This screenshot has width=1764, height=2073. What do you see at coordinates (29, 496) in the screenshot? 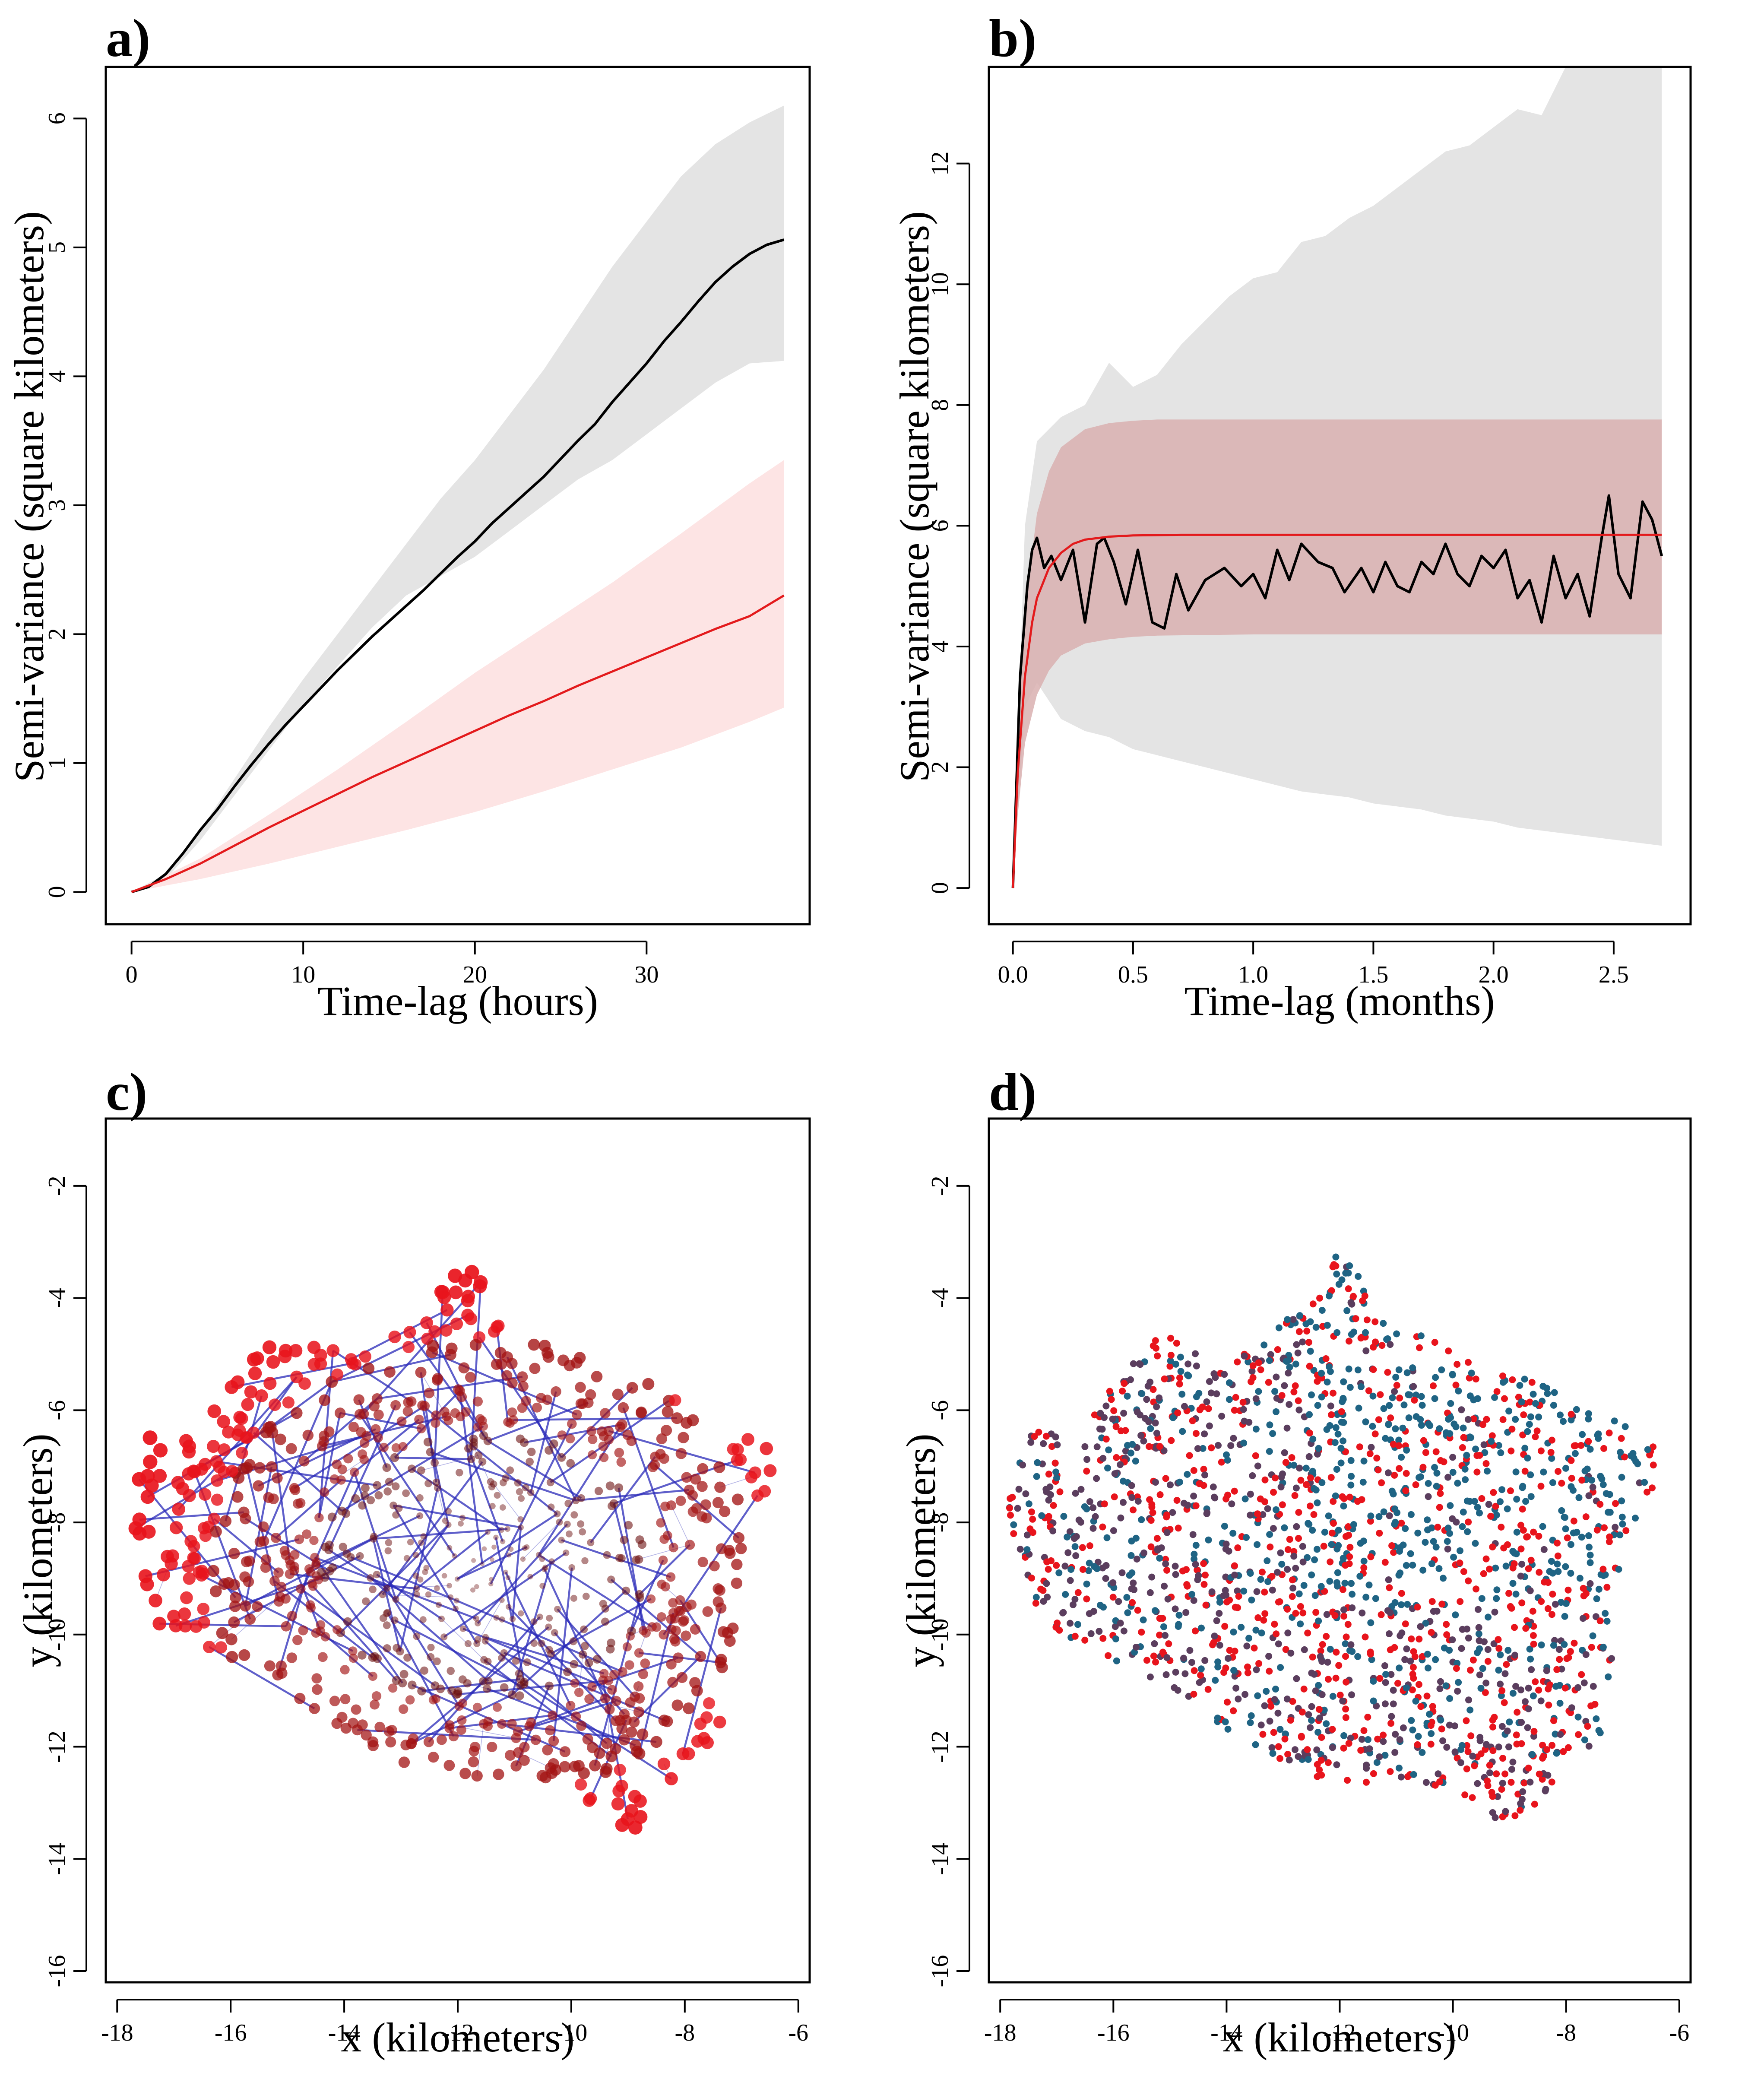
I see `panel-a-y-title: Semi-variance (square kilometers)` at bounding box center [29, 496].